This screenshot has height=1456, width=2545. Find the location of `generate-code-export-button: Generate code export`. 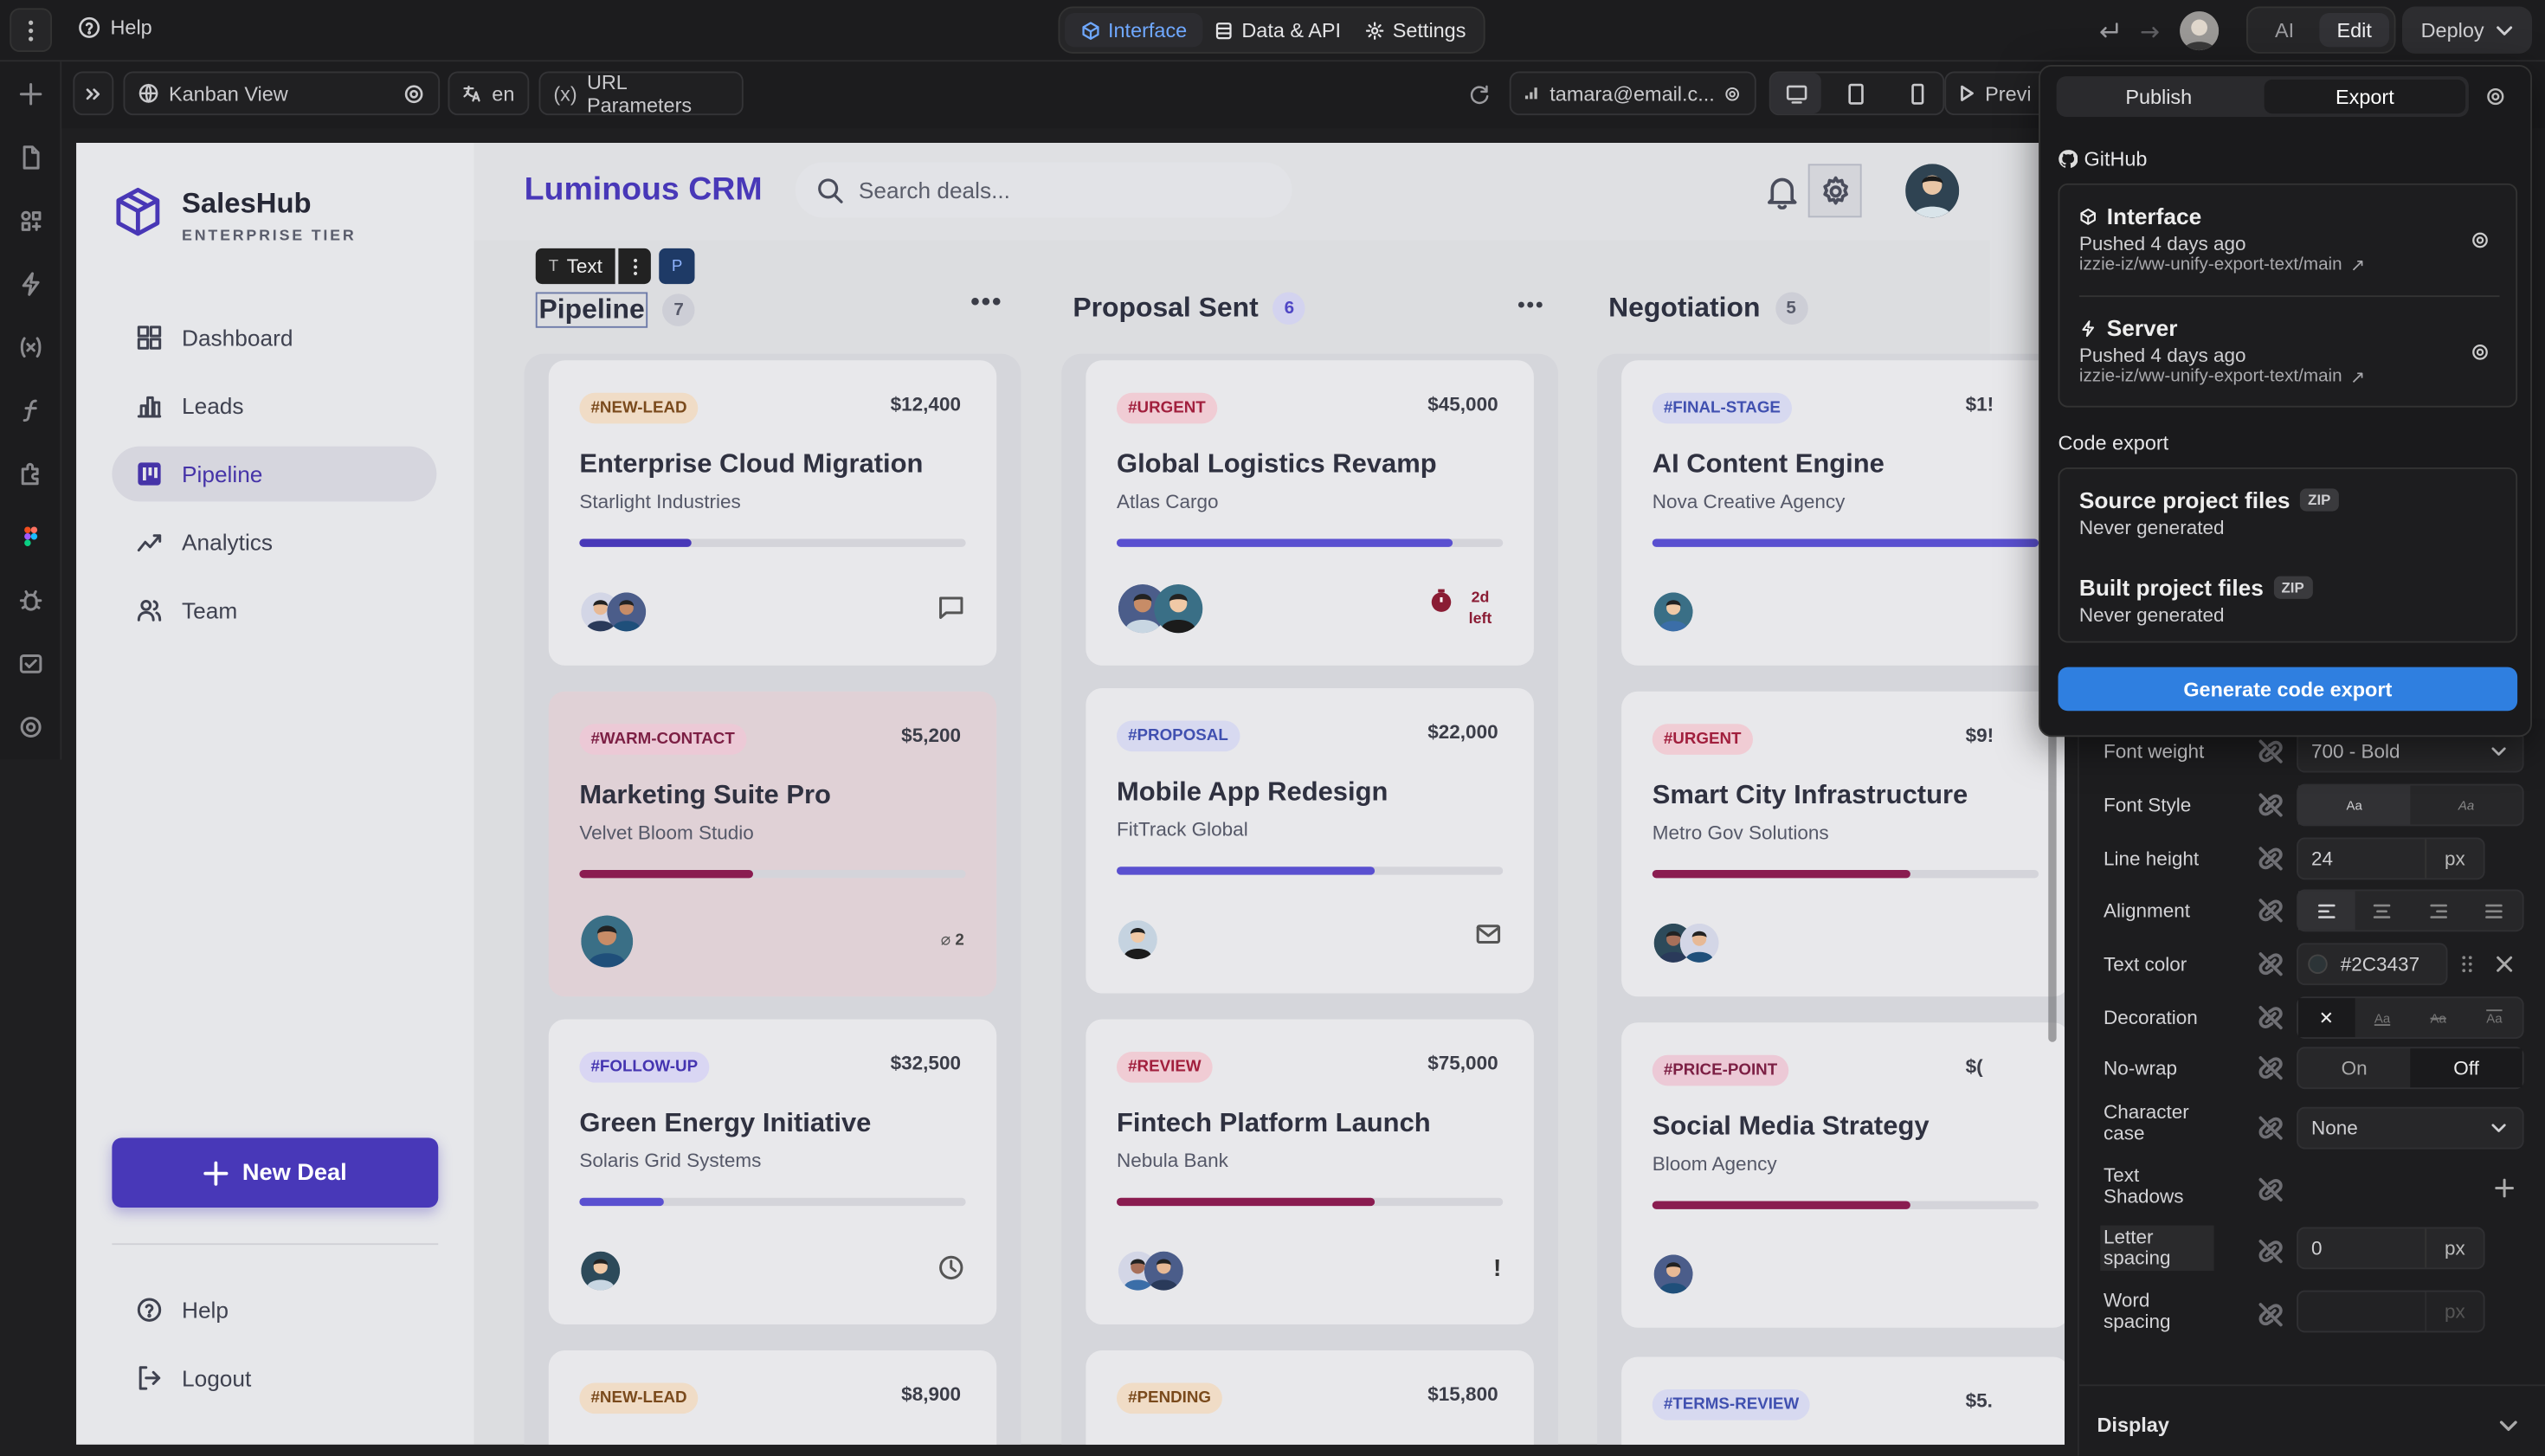

generate-code-export-button: Generate code export is located at coordinates (2288, 689).